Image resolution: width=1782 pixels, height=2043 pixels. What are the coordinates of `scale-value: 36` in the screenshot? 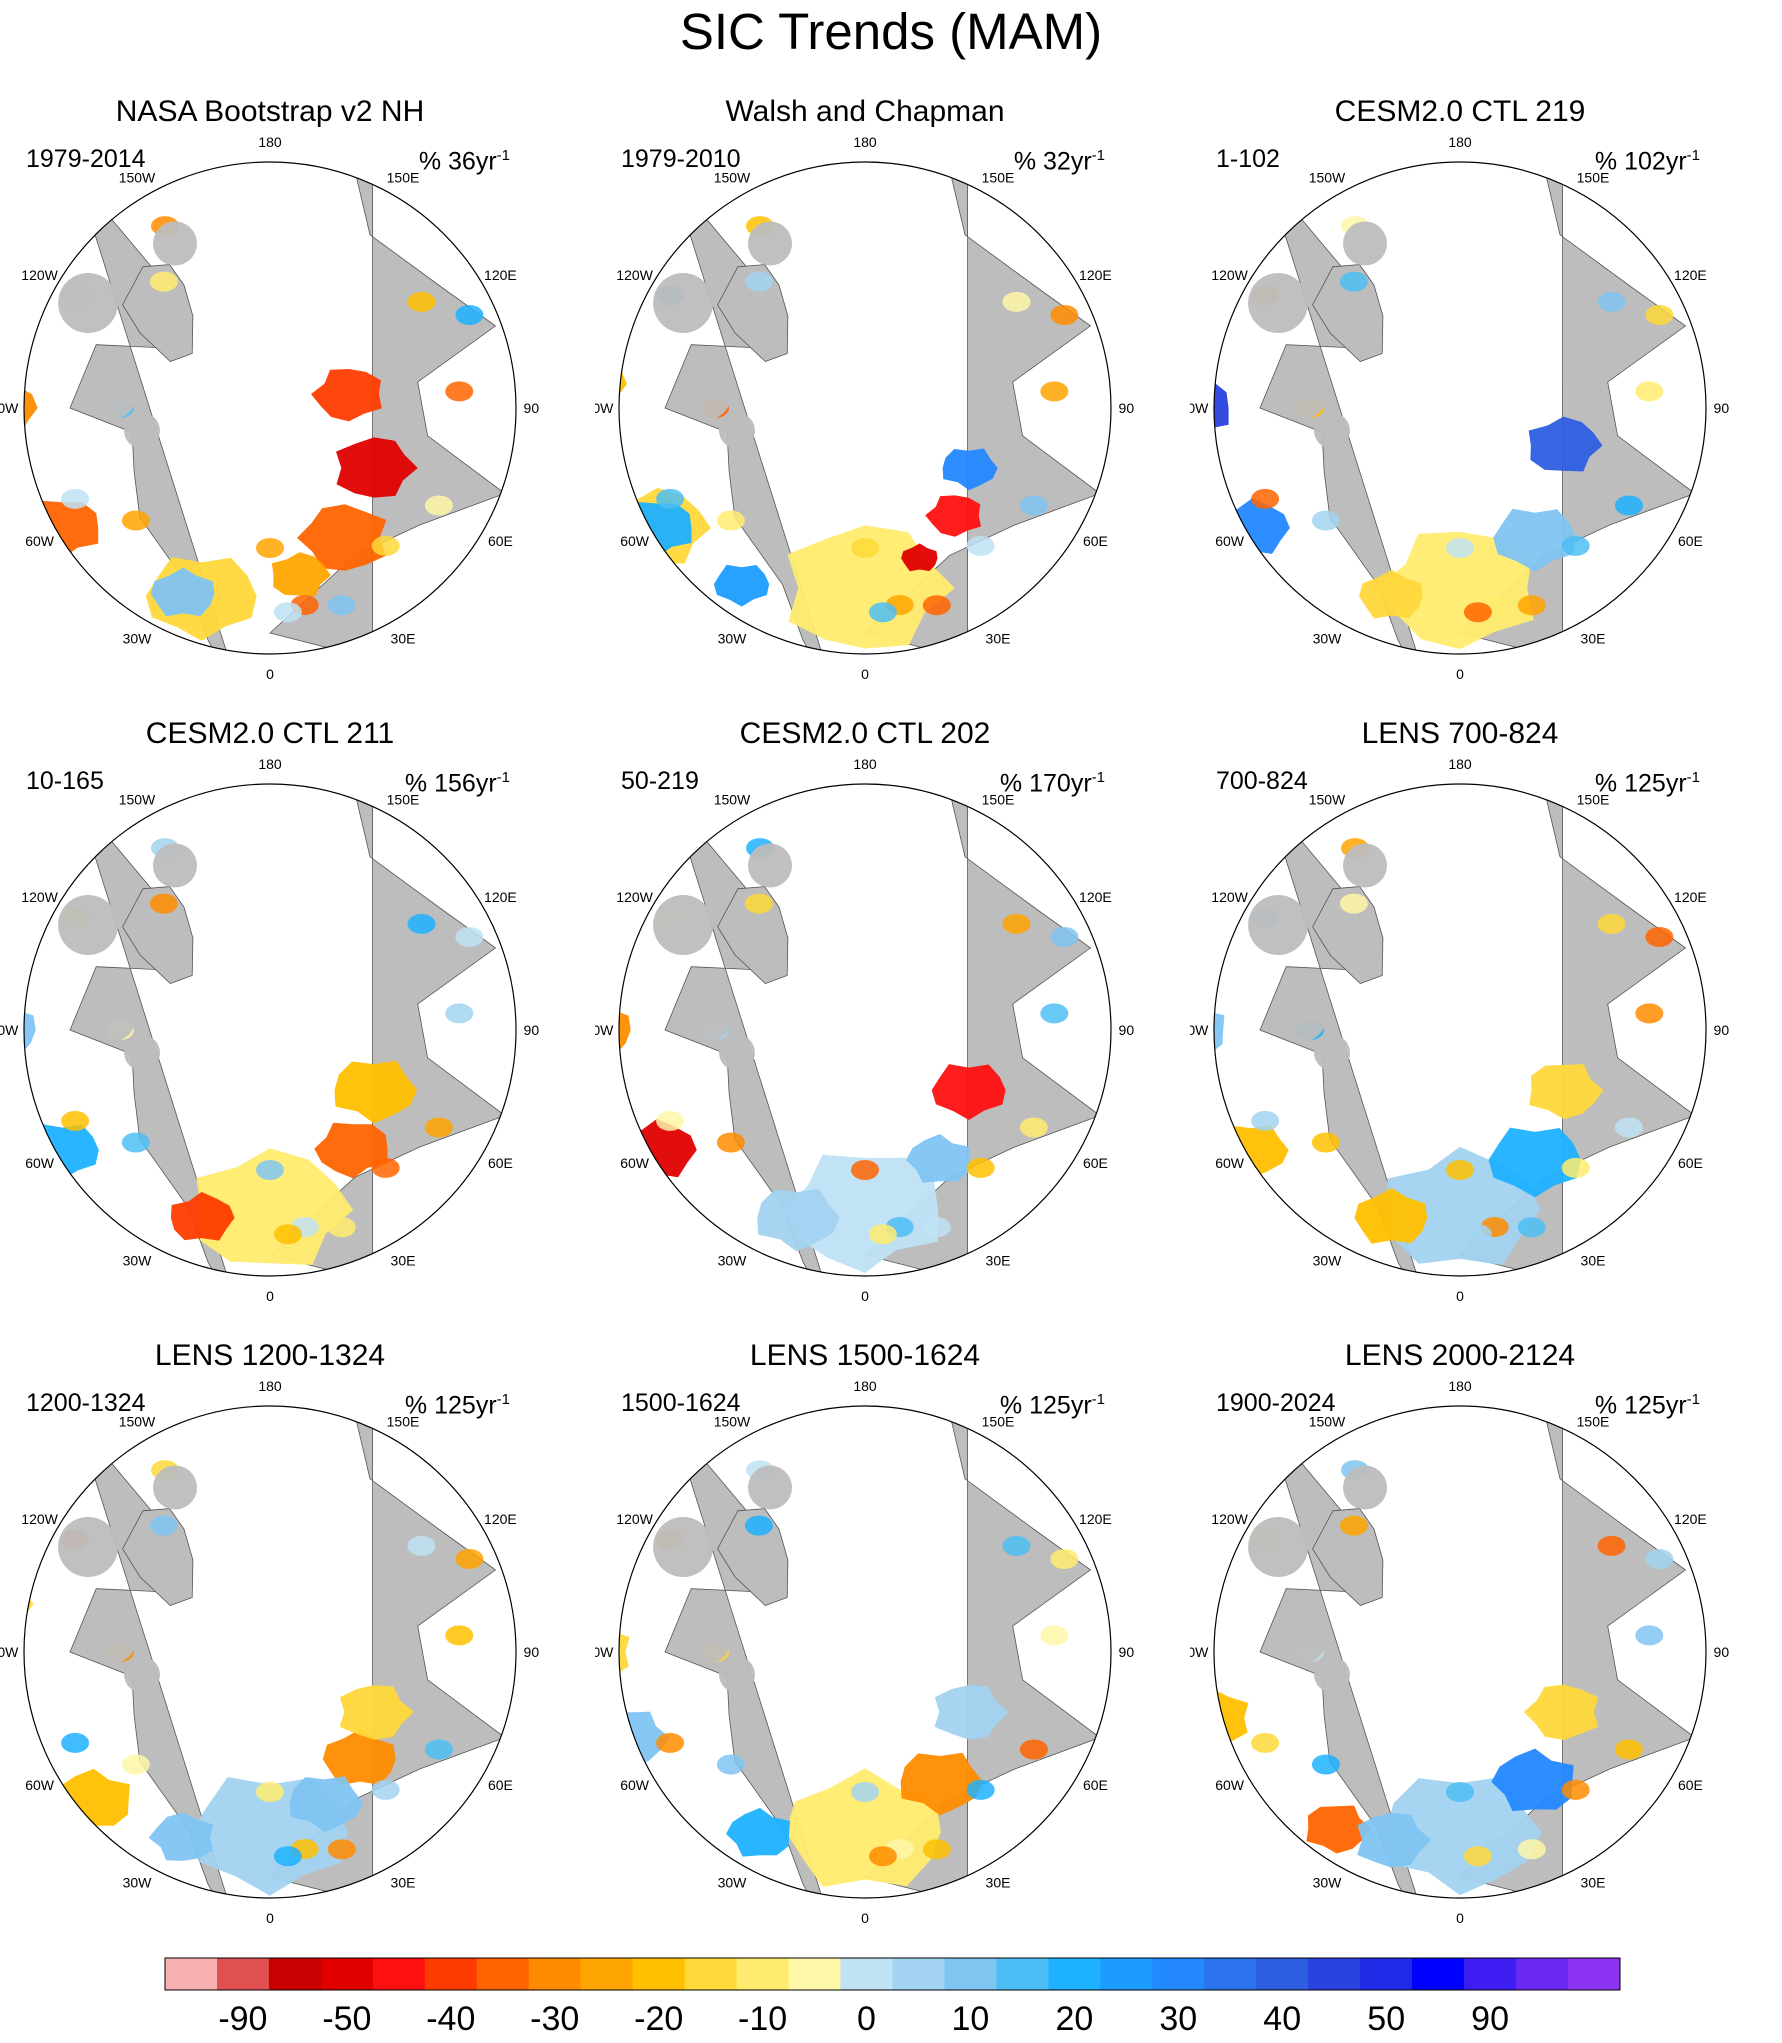 It's located at (462, 161).